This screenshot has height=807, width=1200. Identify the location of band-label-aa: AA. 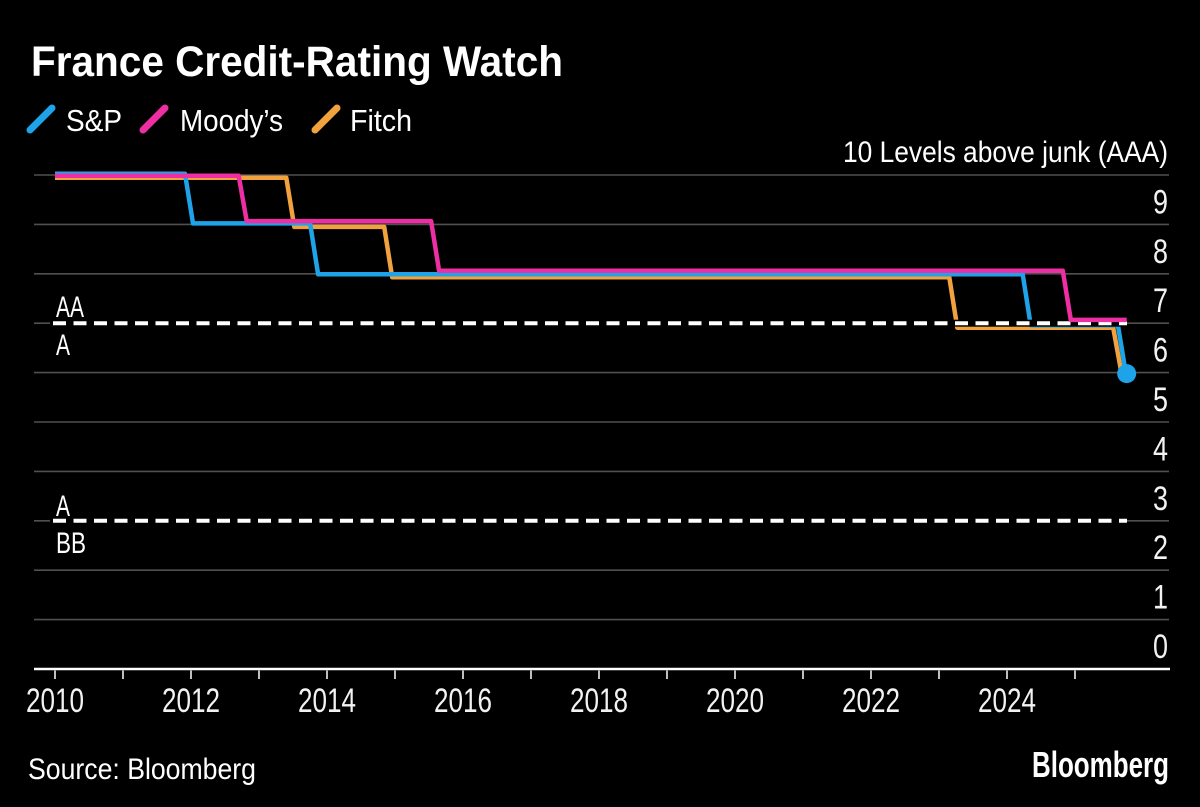
(70, 307).